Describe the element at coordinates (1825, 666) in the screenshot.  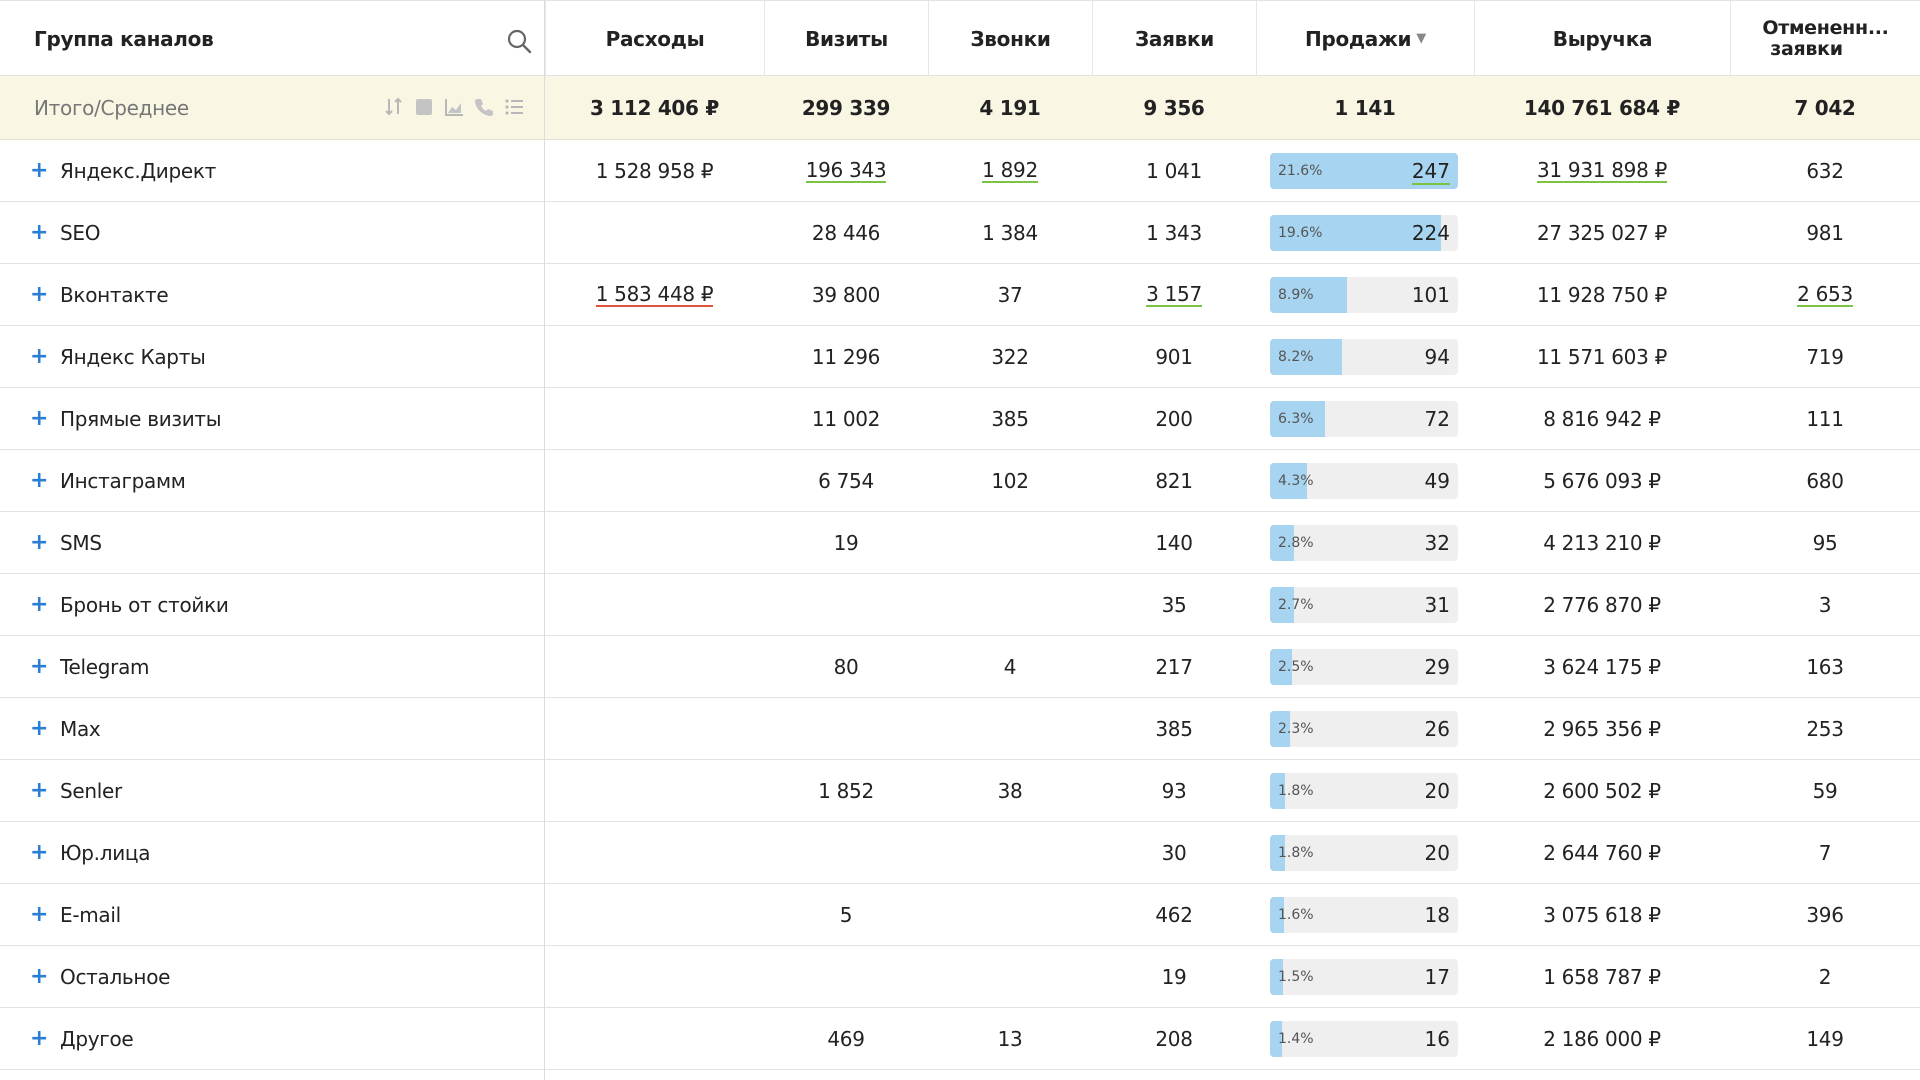
I see `cancelled-cell: 163` at that location.